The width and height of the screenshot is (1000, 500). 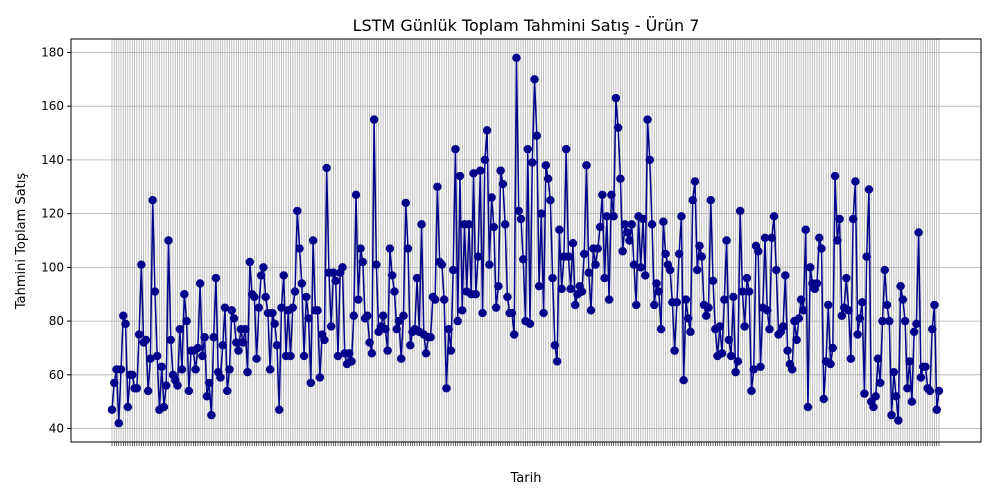 What do you see at coordinates (52, 214) in the screenshot?
I see `y-tick-label: 120` at bounding box center [52, 214].